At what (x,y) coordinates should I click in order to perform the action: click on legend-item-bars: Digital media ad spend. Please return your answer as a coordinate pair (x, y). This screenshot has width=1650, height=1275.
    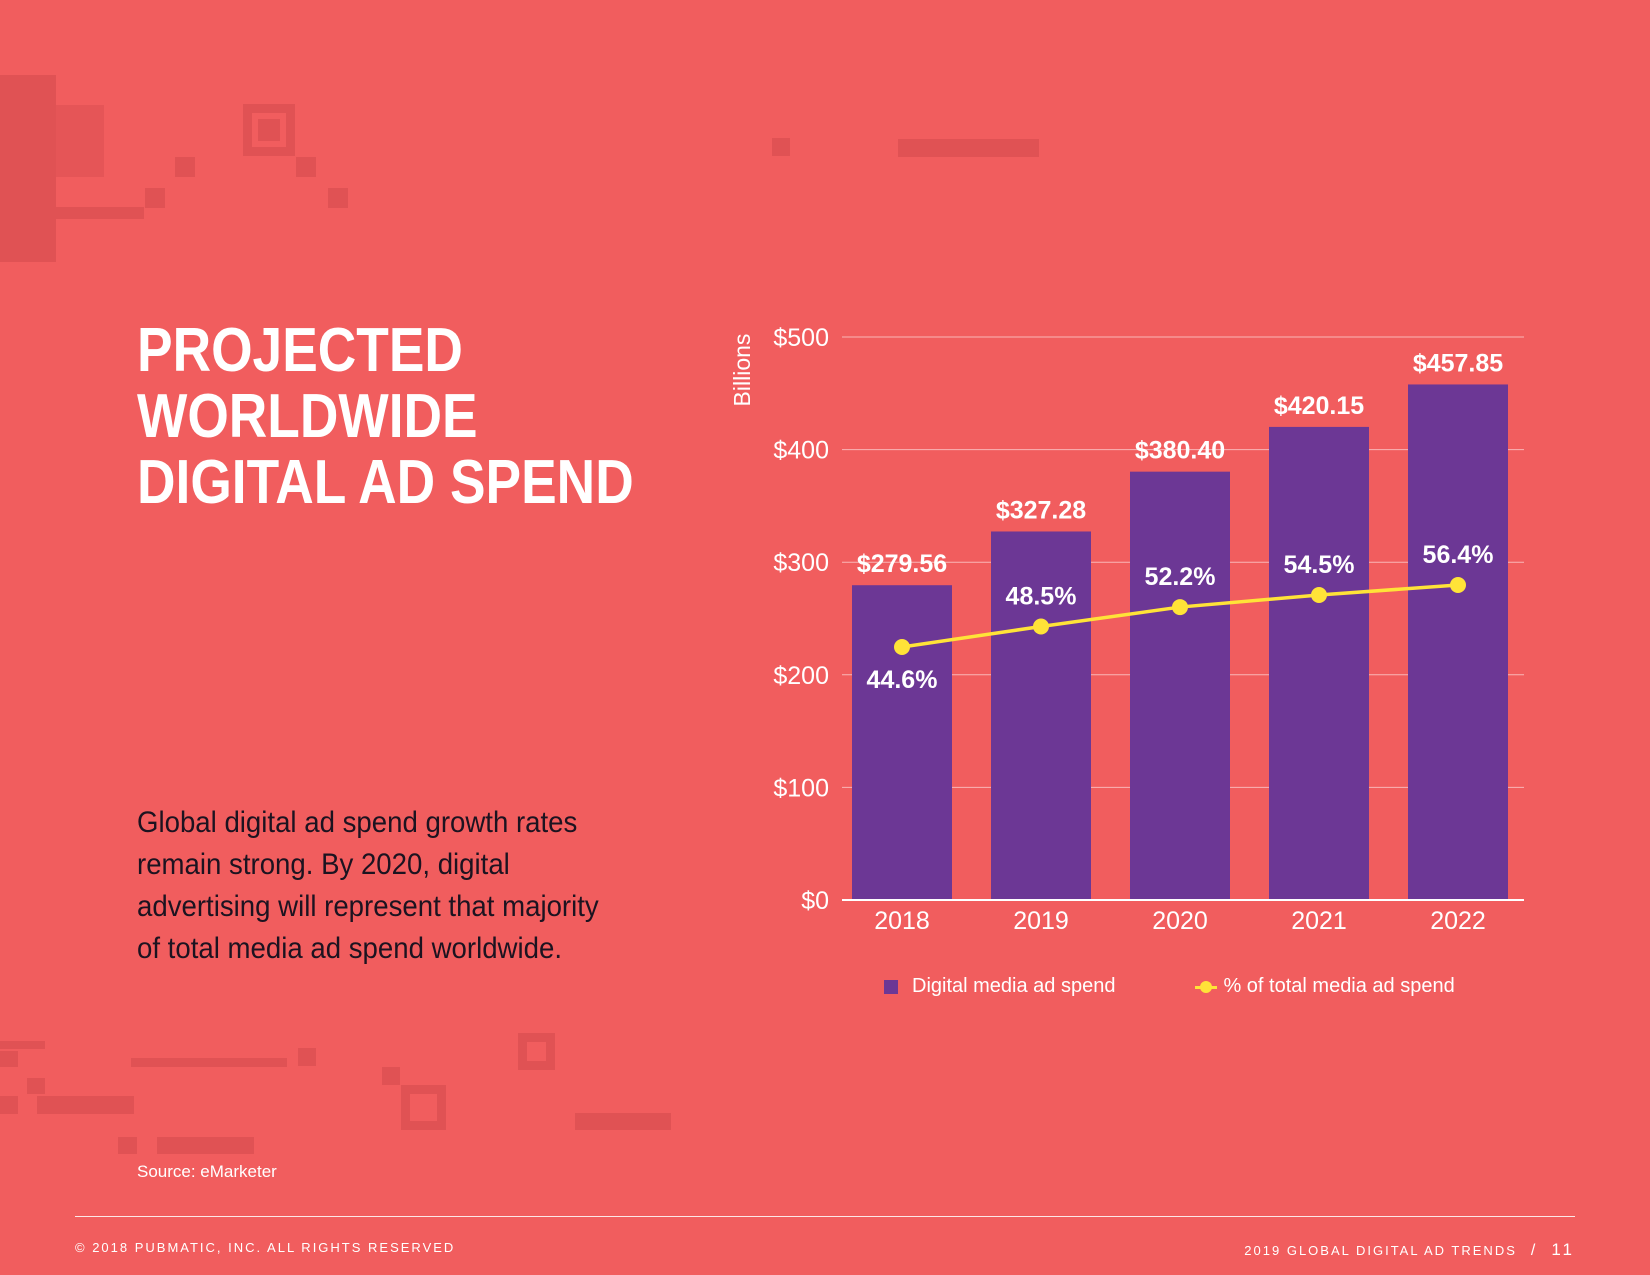
    Looking at the image, I should click on (999, 986).